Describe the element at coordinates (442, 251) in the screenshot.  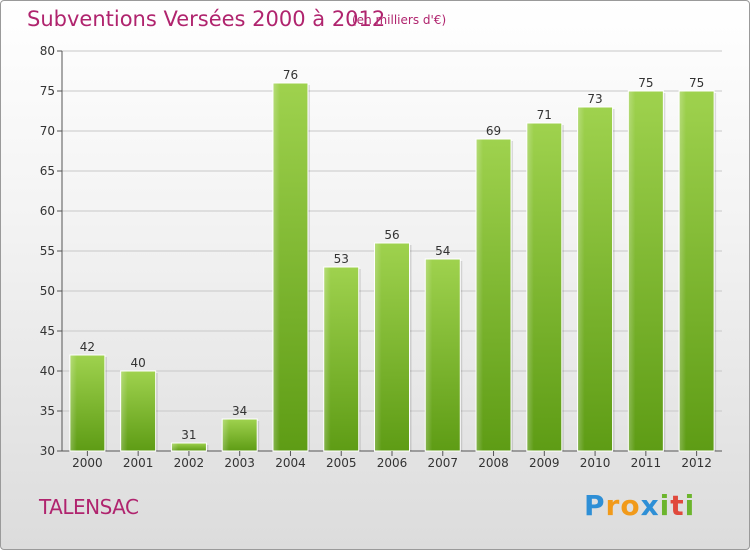
I see `data-label: 54` at that location.